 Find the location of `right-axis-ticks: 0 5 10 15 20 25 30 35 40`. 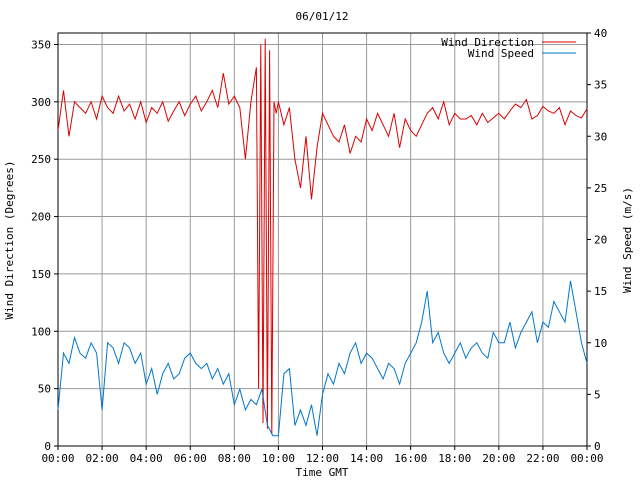

right-axis-ticks: 0 5 10 15 20 25 30 35 40 is located at coordinates (597, 240).